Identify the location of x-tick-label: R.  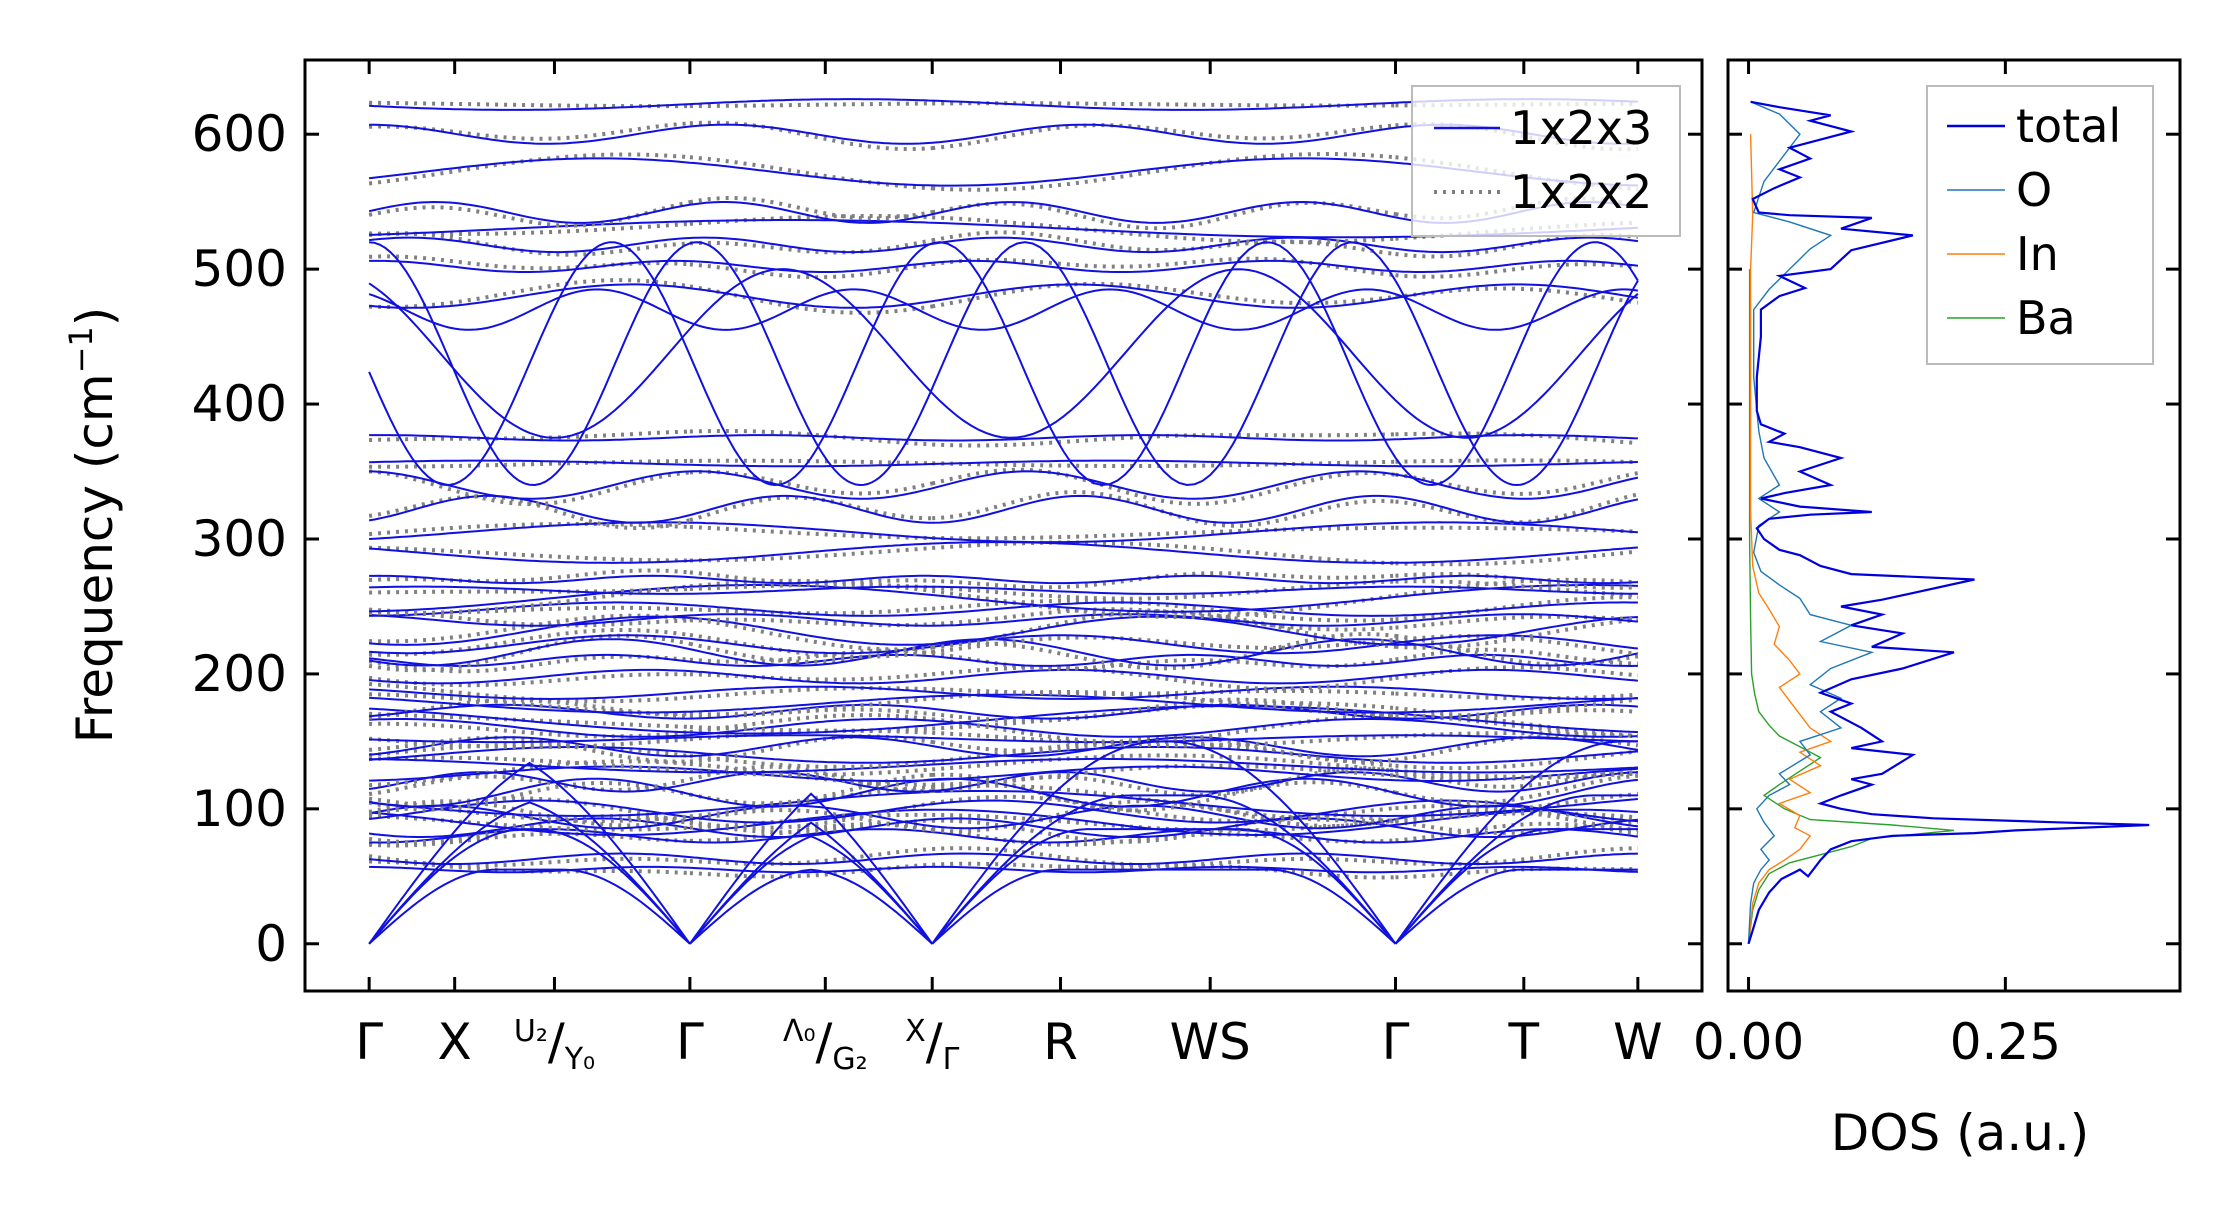
(1060, 1042).